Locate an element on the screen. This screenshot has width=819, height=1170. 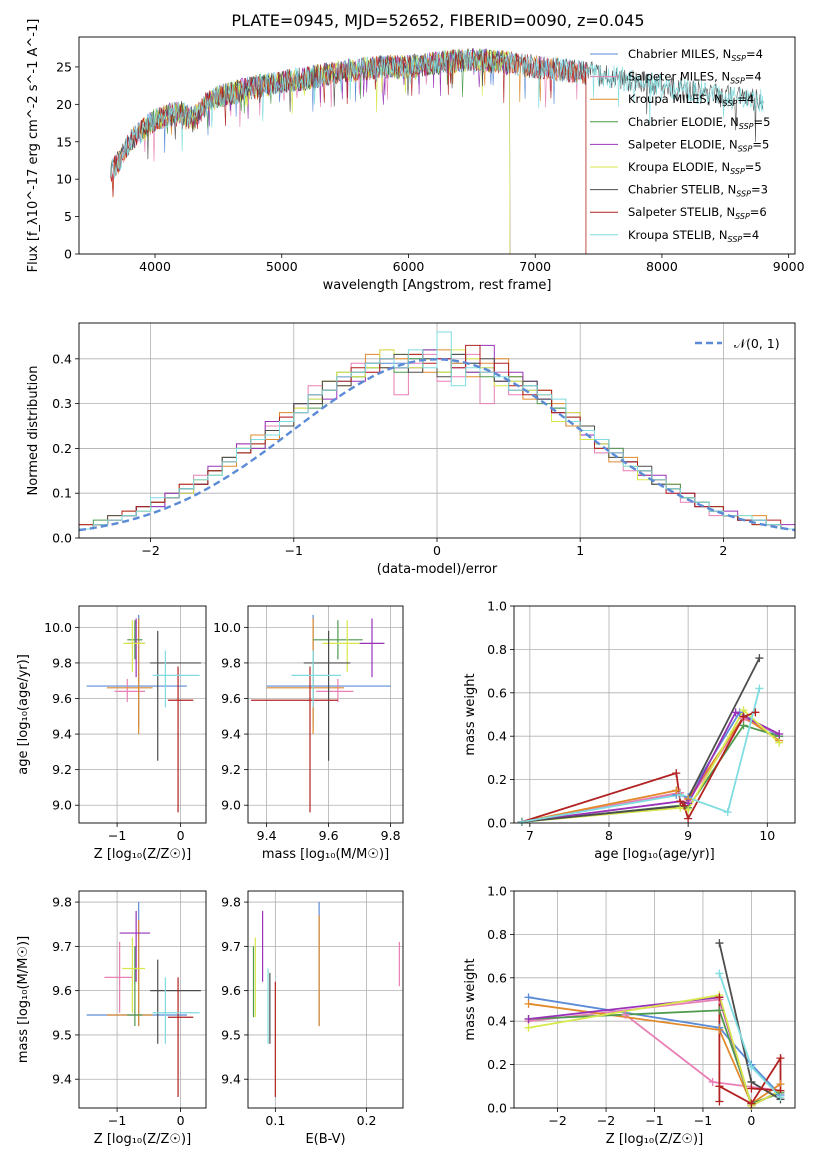
plot-area-mass-vs-z is located at coordinates (142, 999).